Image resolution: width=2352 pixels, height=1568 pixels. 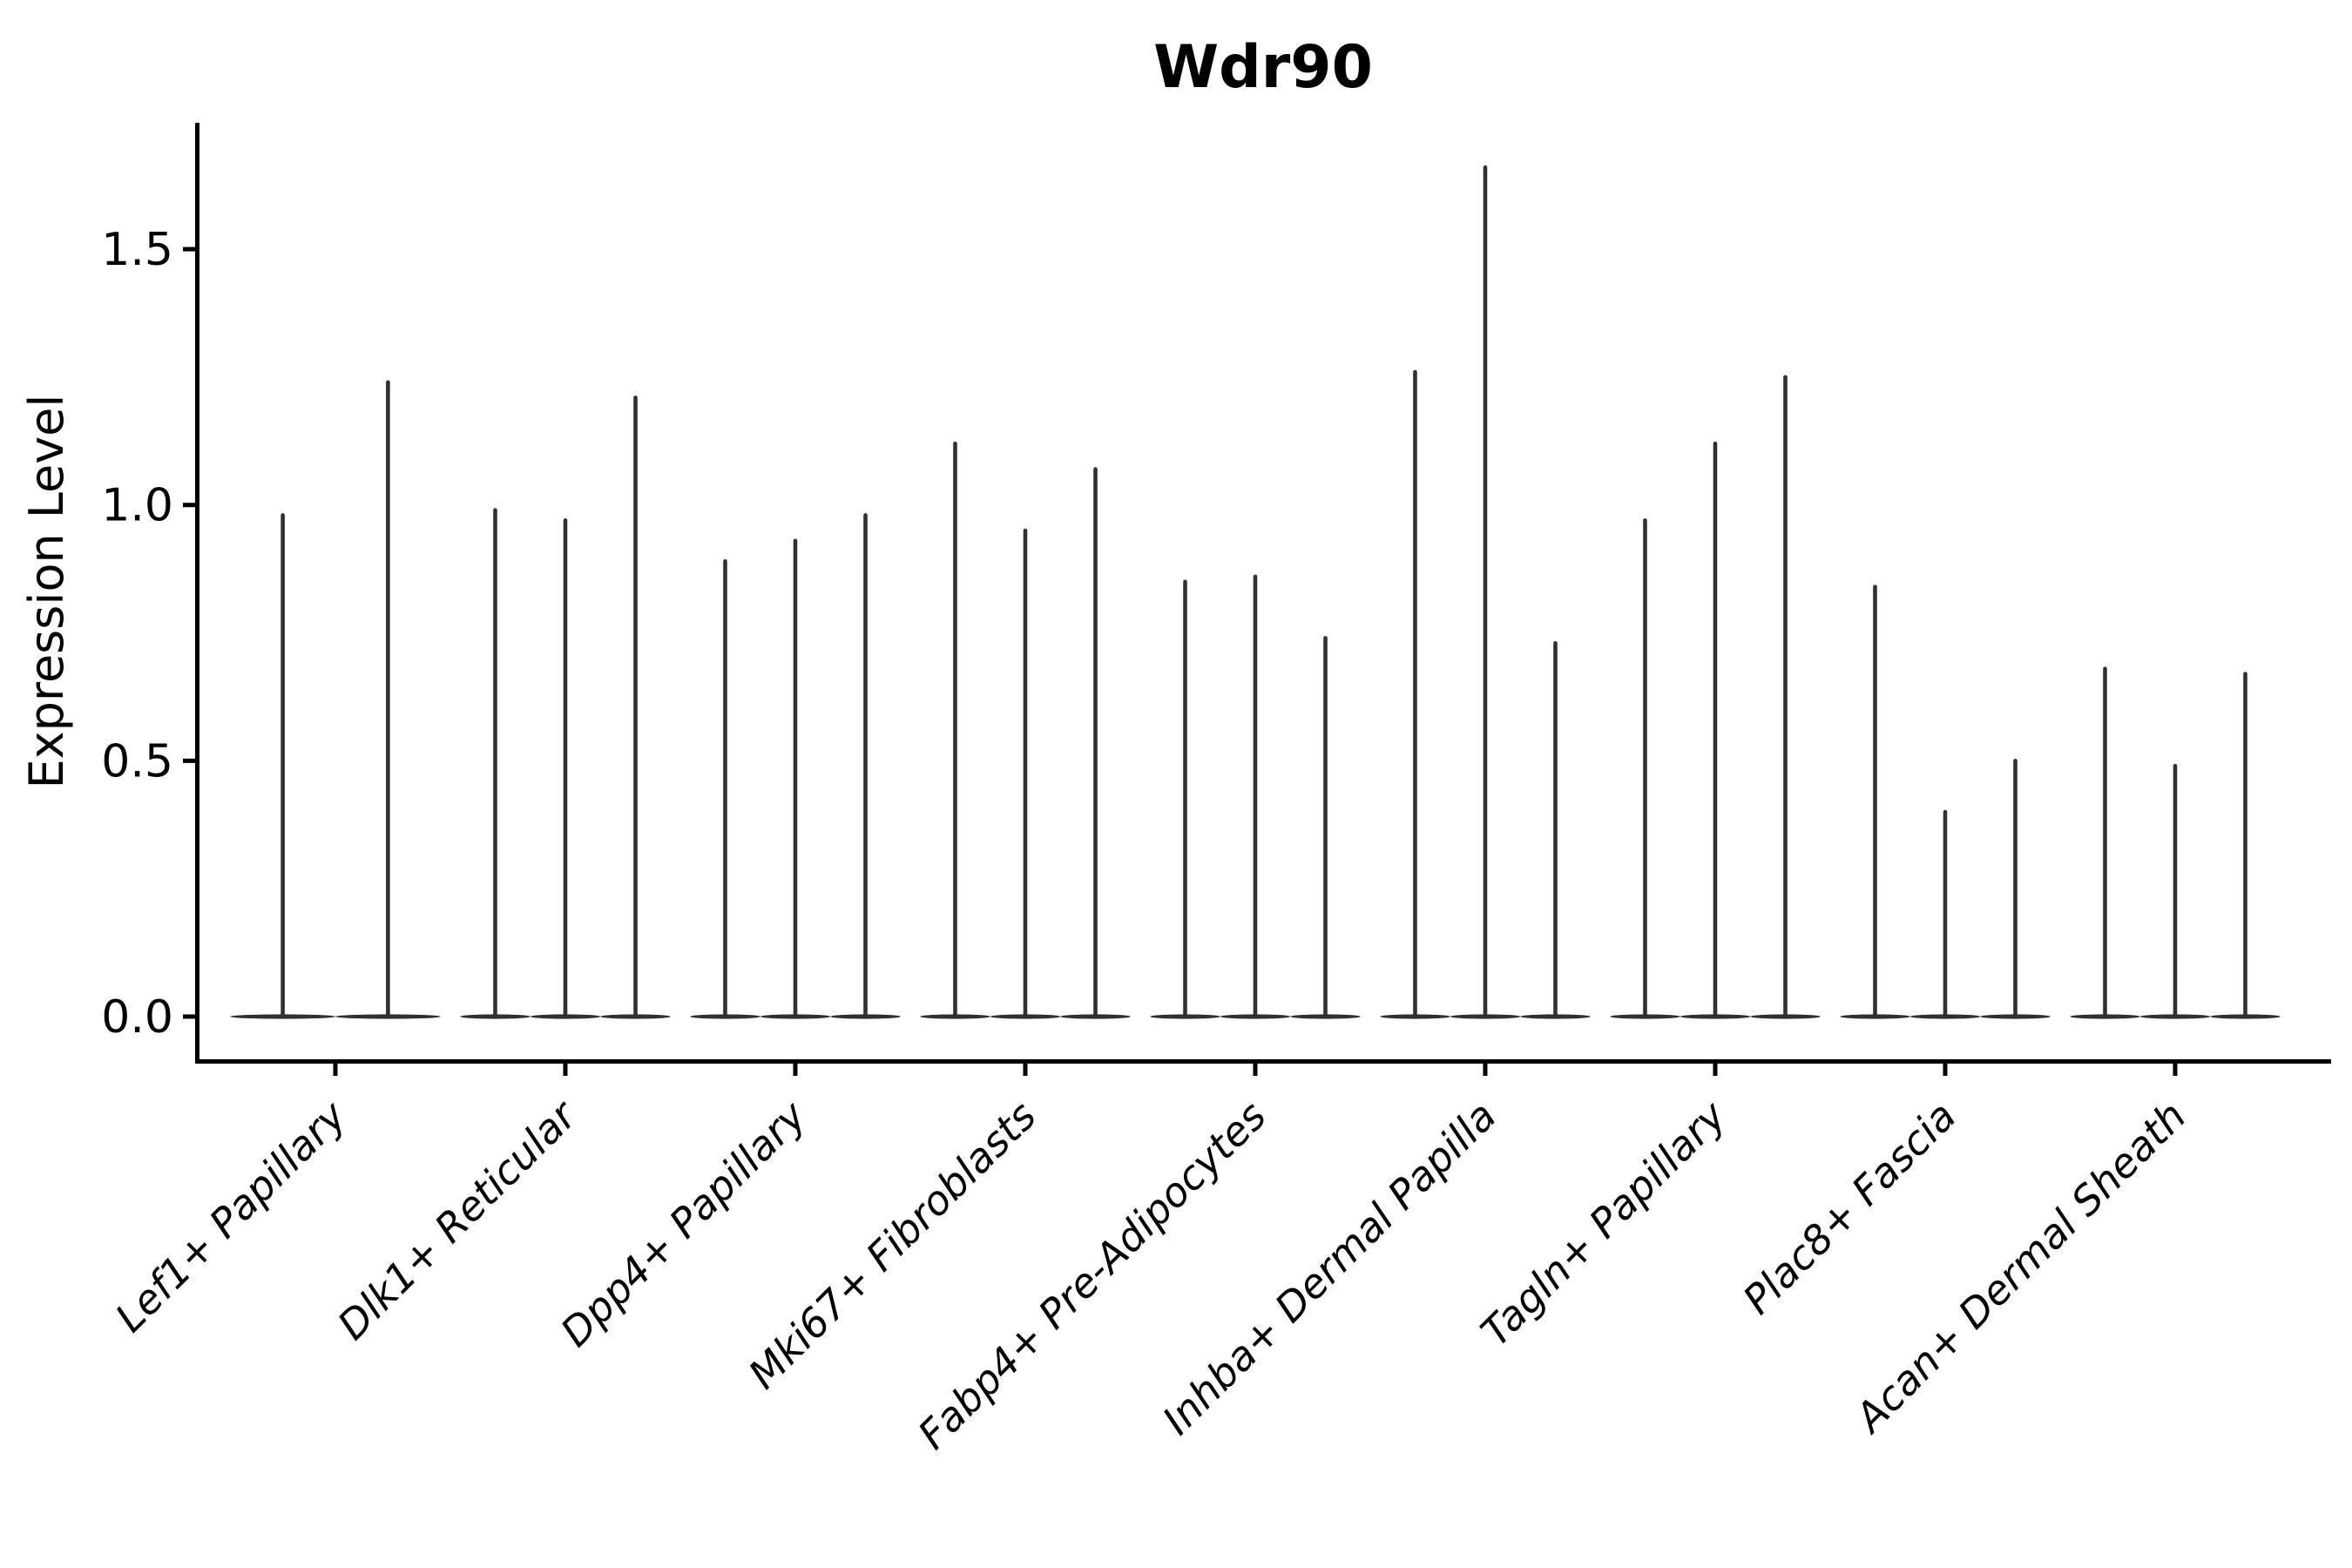 I want to click on y-tick-label: 1.0, so click(x=137, y=506).